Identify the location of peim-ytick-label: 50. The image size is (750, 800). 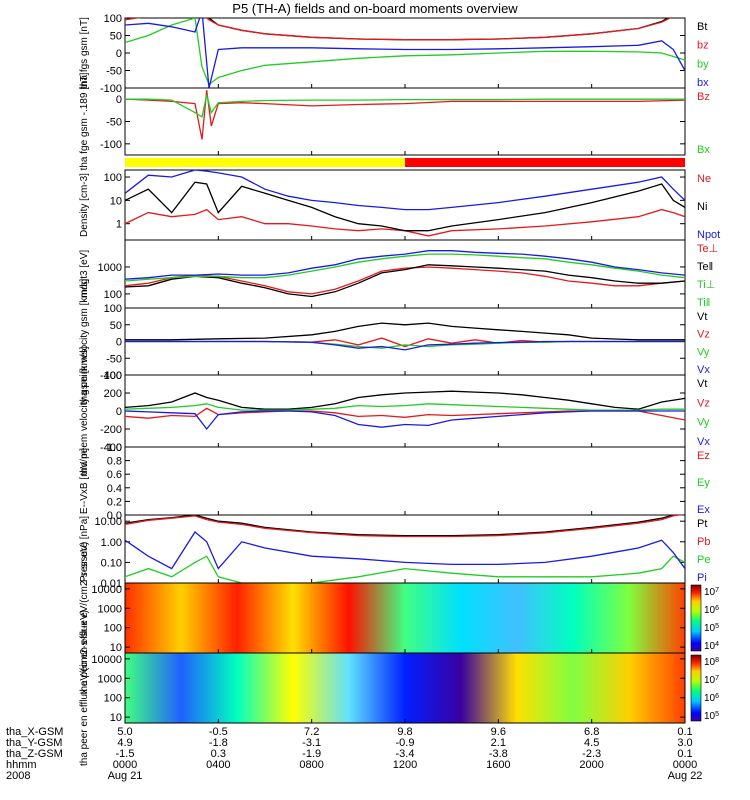
(116, 326).